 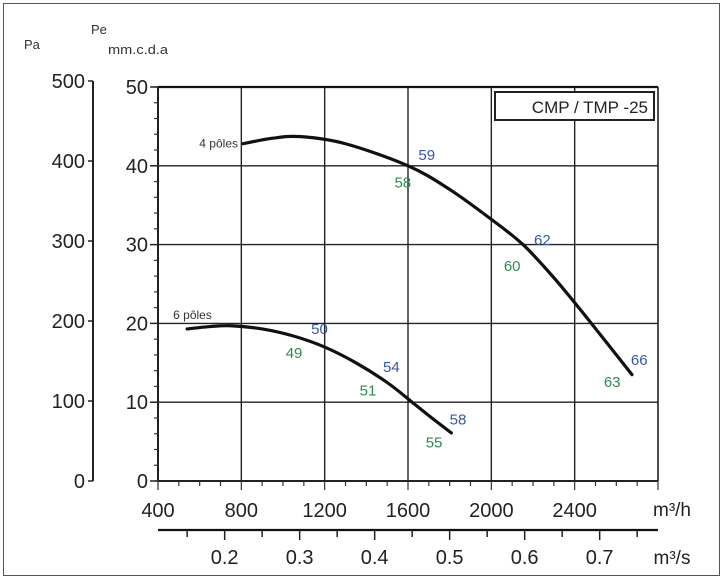 I want to click on x2-tick-label: 0.4, so click(x=375, y=558).